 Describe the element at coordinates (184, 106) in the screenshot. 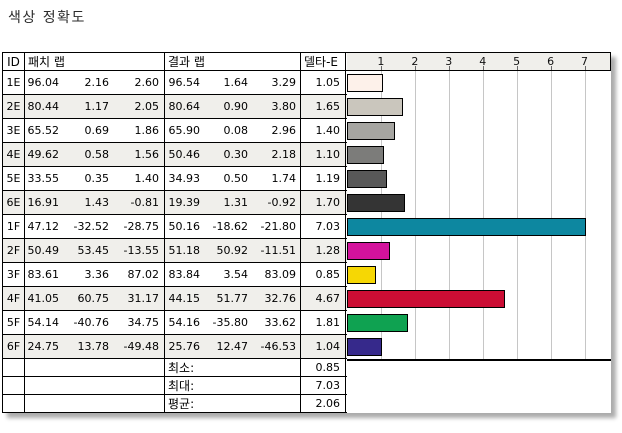

I see `result-lab-value: 80.64` at that location.